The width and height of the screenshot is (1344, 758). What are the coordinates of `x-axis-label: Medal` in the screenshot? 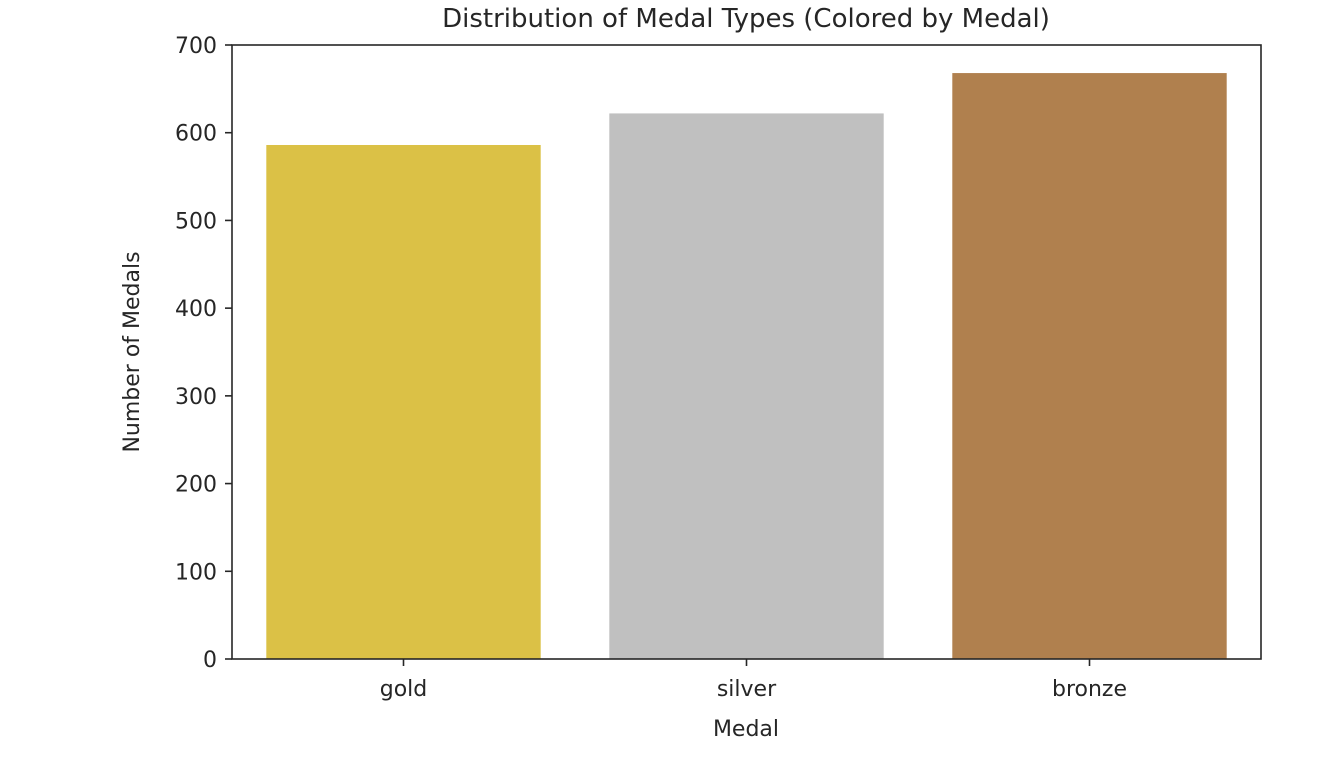 It's located at (746, 729).